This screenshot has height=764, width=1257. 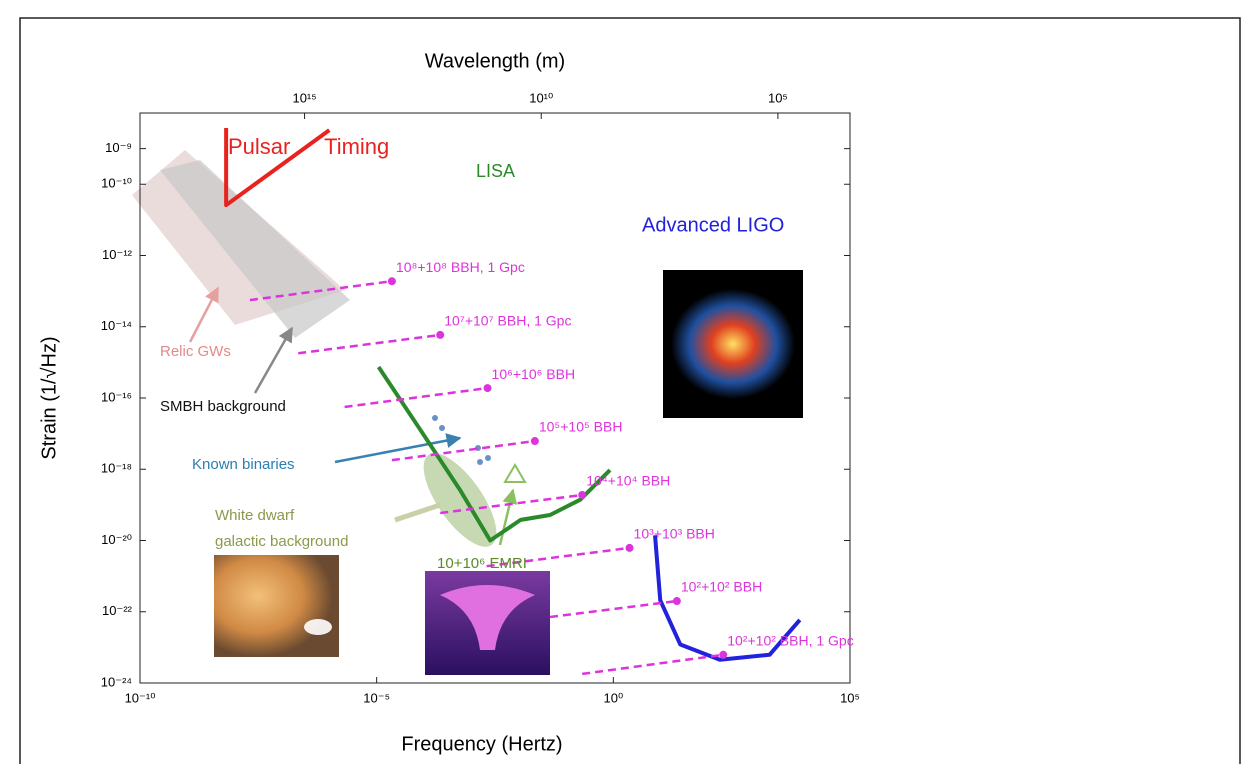 What do you see at coordinates (733, 344) in the screenshot?
I see `simulation-glow` at bounding box center [733, 344].